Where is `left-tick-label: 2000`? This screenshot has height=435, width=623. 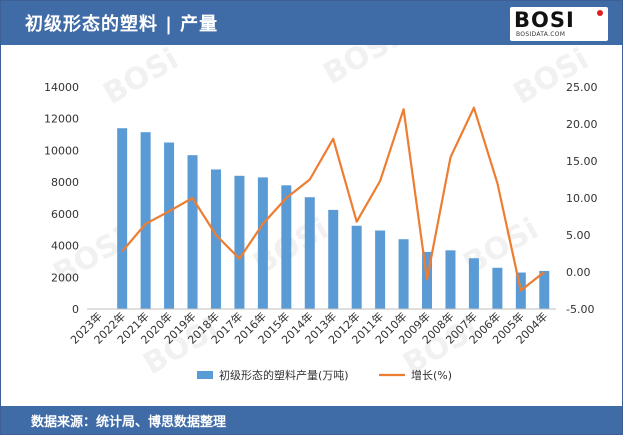
left-tick-label: 2000 is located at coordinates (65, 277).